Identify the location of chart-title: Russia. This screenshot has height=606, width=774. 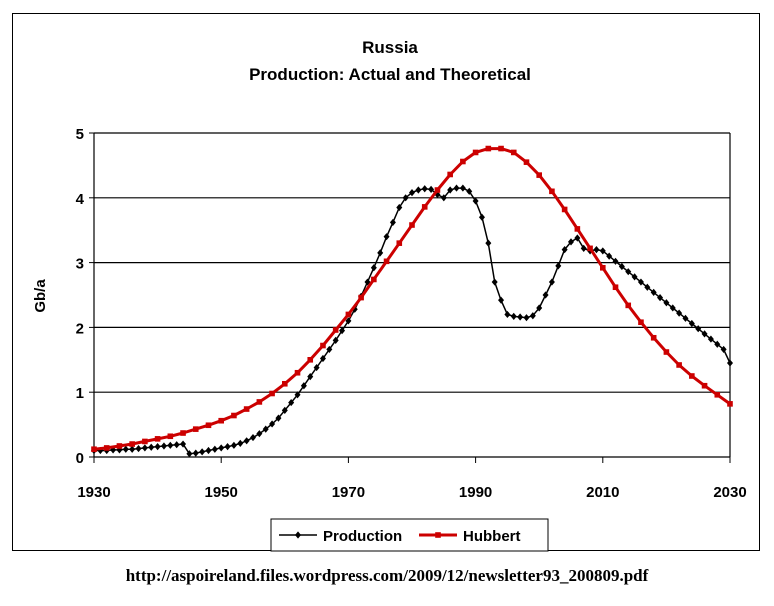
(390, 47).